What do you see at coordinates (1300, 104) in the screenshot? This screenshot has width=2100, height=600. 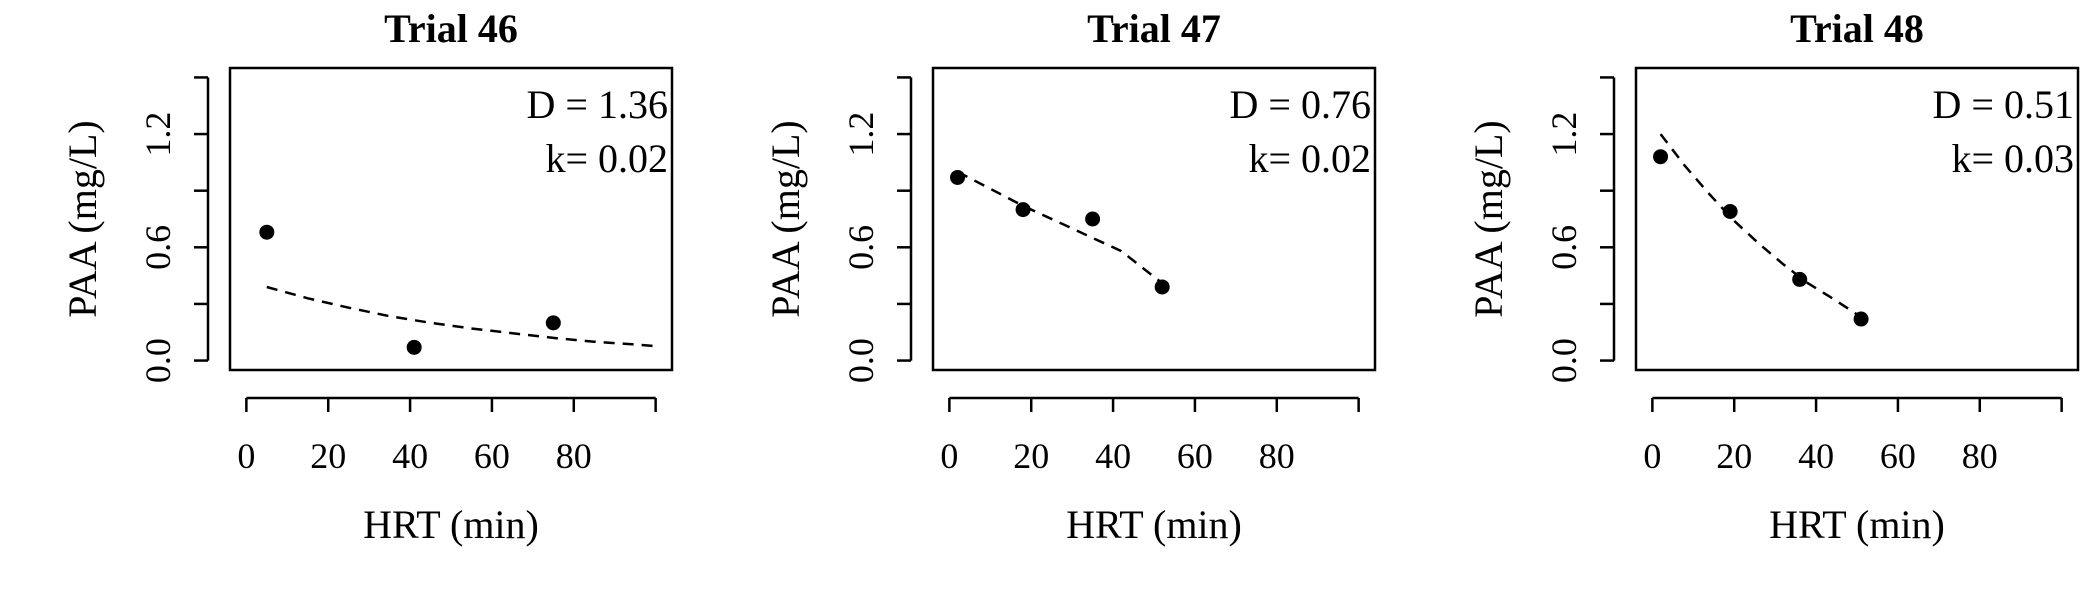 I see `annotation-d: D = 0.76` at bounding box center [1300, 104].